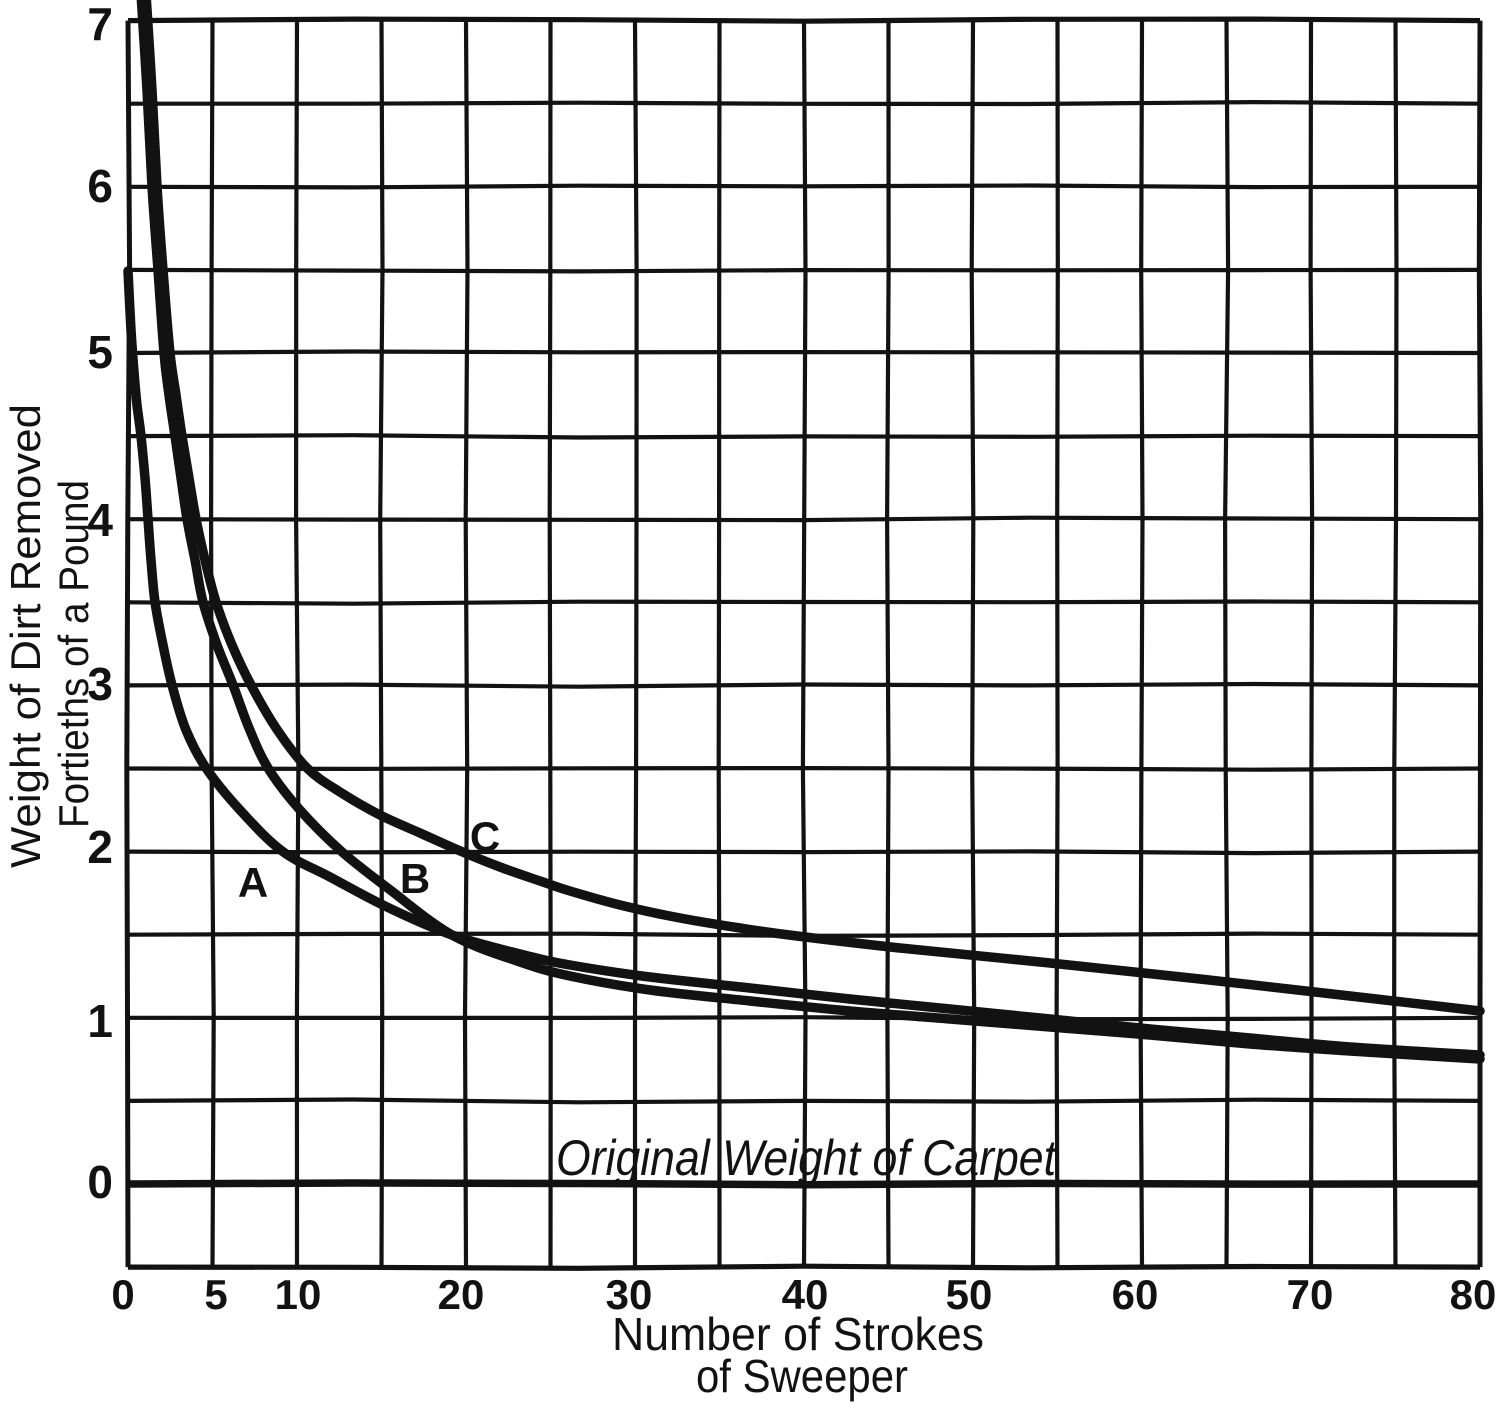 The height and width of the screenshot is (1408, 1500). Describe the element at coordinates (100, 847) in the screenshot. I see `svg-text: 2` at that location.